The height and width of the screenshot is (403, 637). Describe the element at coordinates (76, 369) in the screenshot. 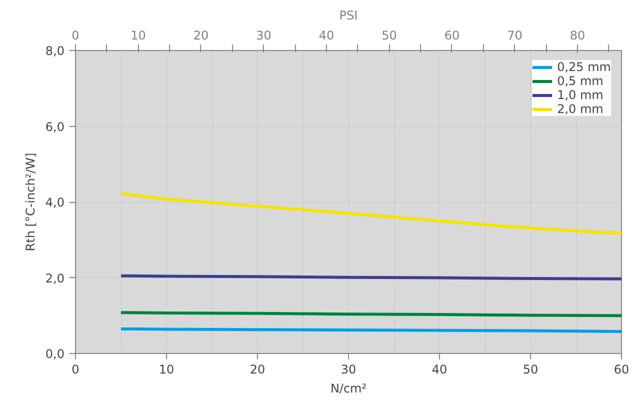

I see `x-tick-label: 0` at that location.